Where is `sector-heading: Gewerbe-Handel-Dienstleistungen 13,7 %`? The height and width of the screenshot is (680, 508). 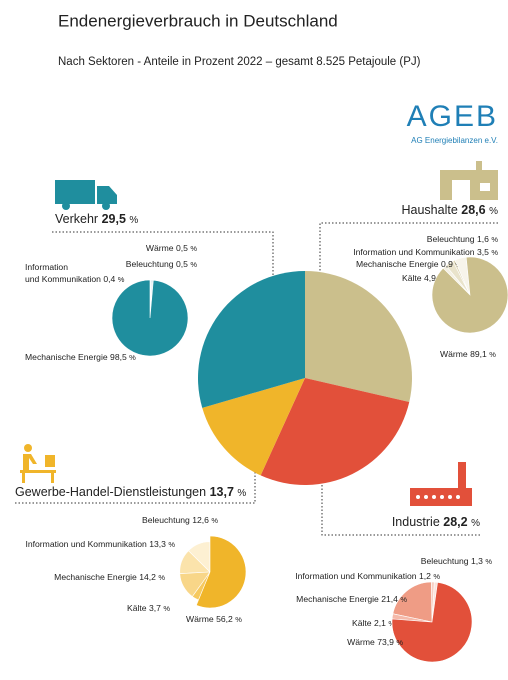
sector-heading: Gewerbe-Handel-Dienstleistungen 13,7 % is located at coordinates (130, 492).